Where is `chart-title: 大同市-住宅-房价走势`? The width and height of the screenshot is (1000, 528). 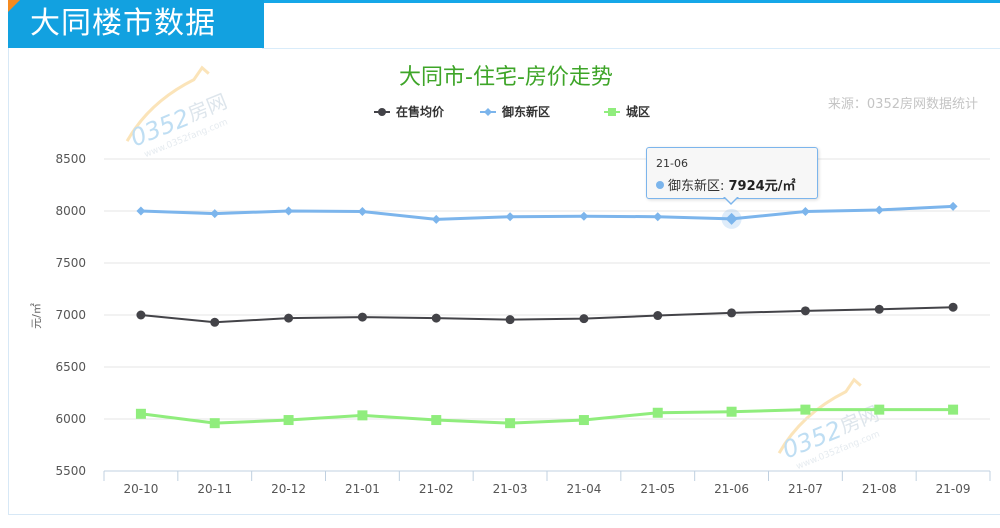 chart-title: 大同市-住宅-房价走势 is located at coordinates (506, 77).